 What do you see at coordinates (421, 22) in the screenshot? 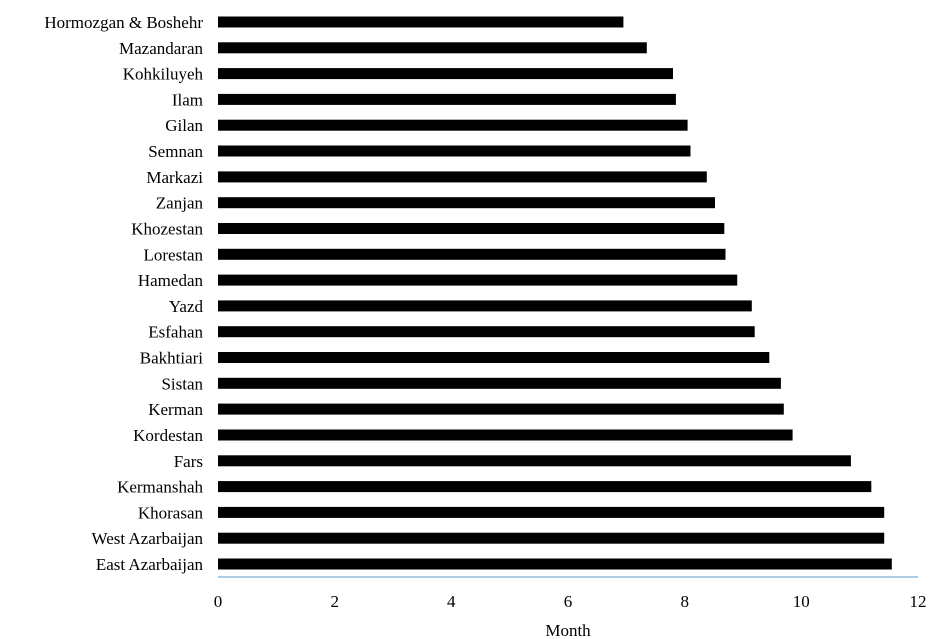
I see `bar-hormozgan-boshehr` at bounding box center [421, 22].